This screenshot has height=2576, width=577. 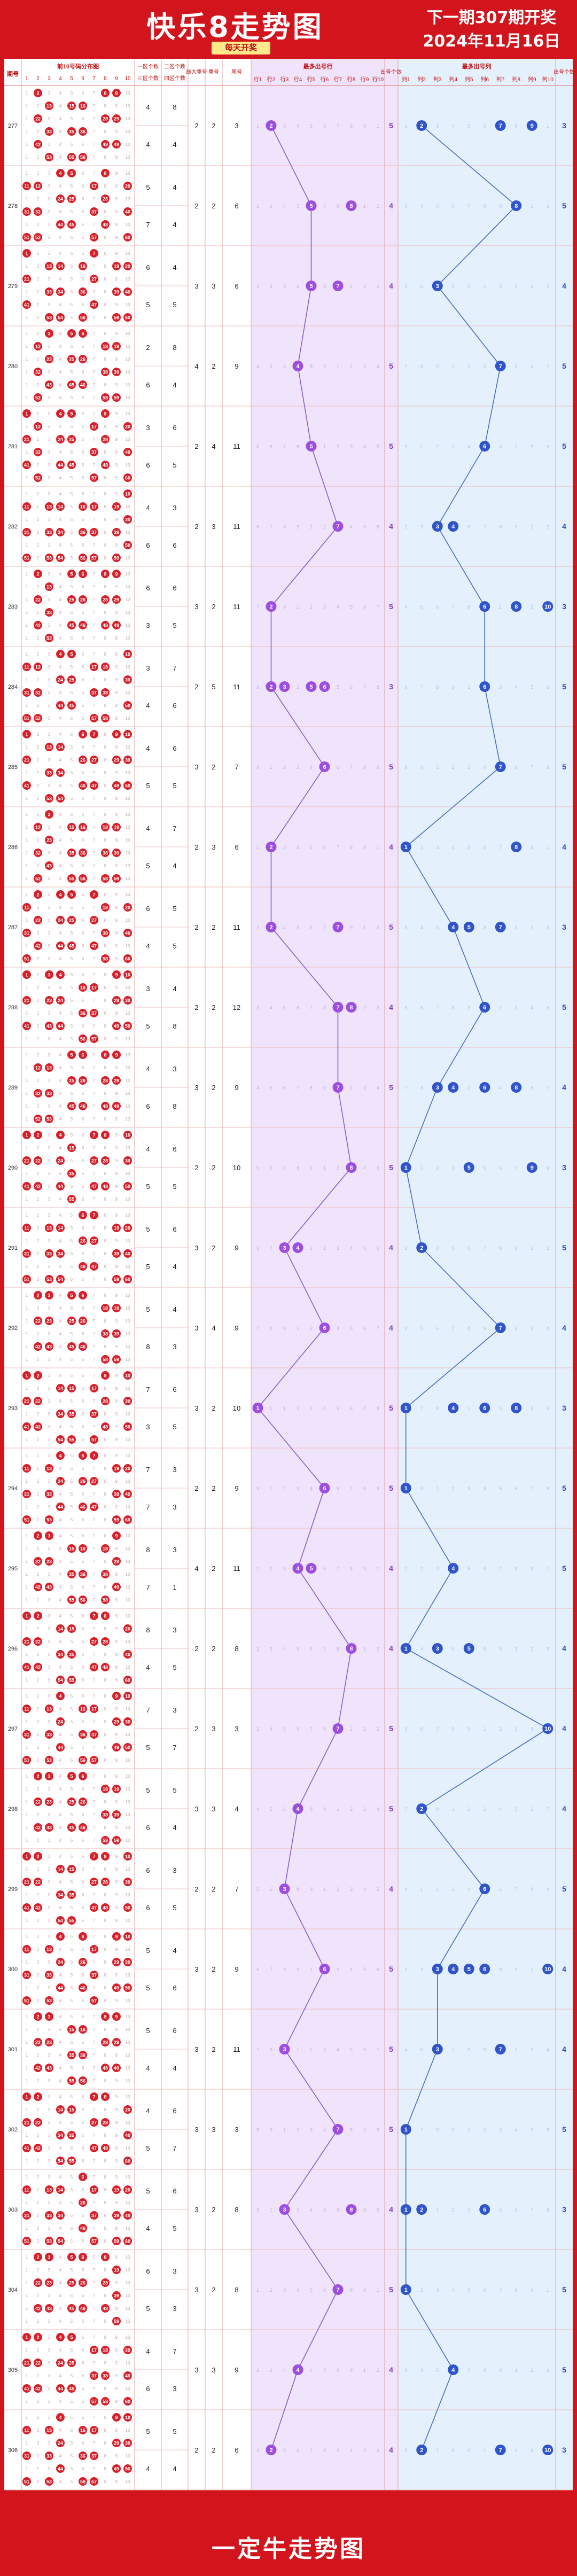 I want to click on row-miss: 2, so click(x=257, y=2370).